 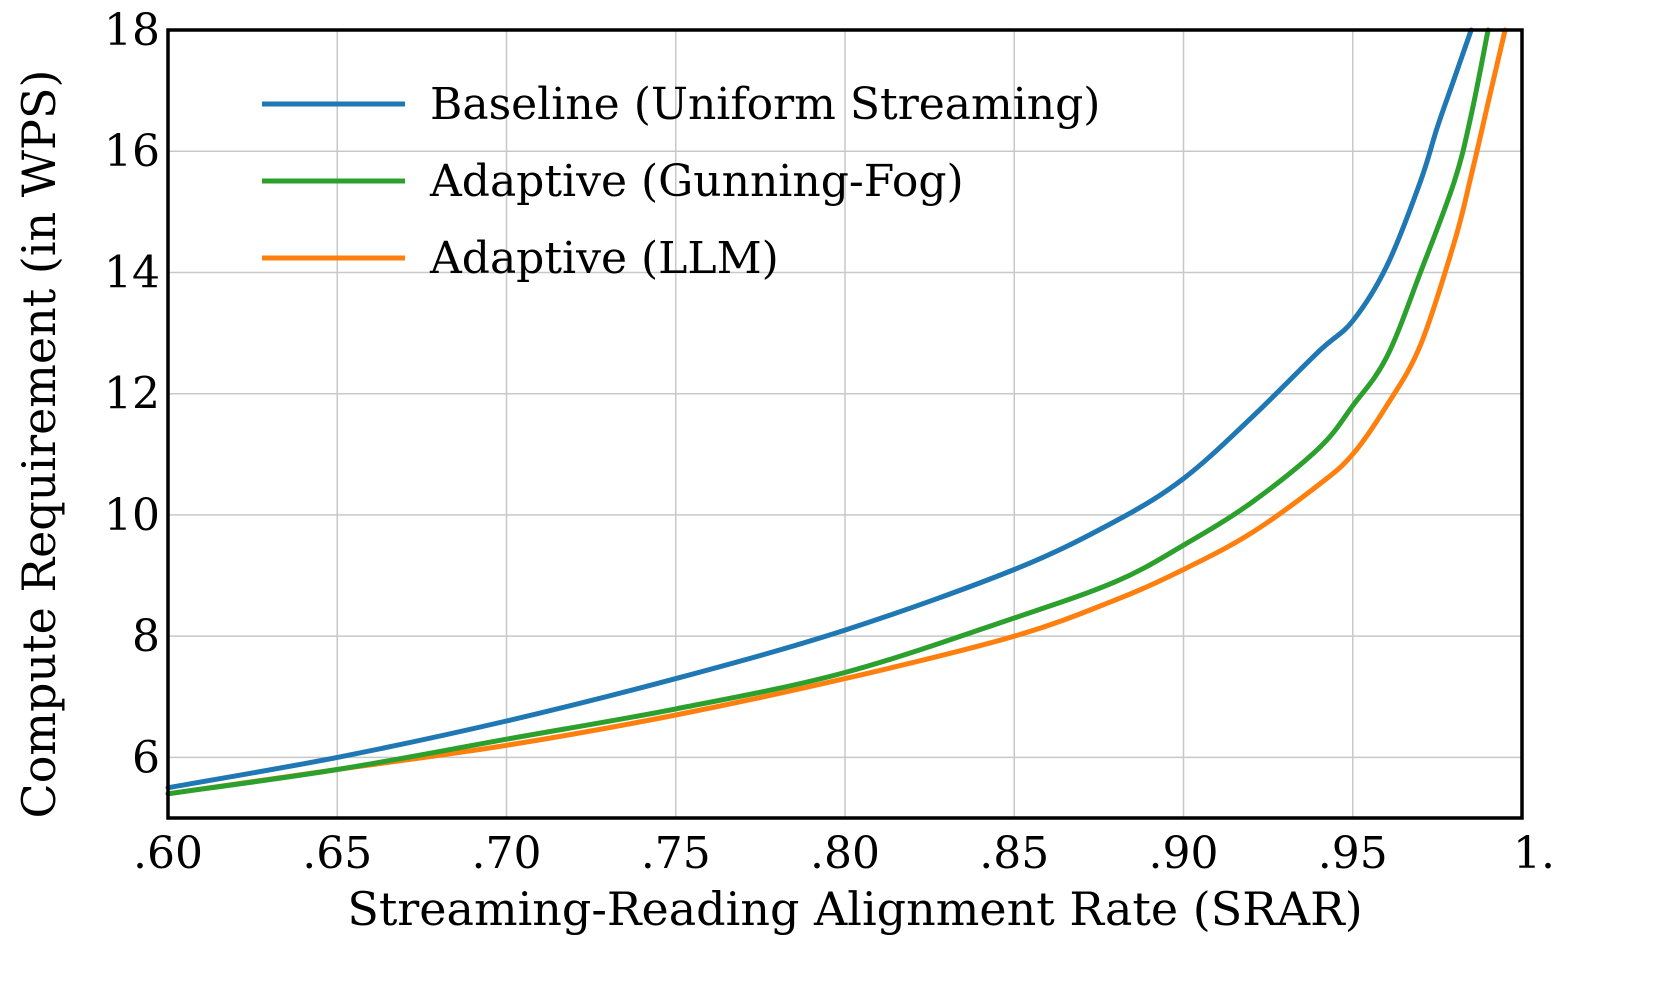 What do you see at coordinates (854, 909) in the screenshot?
I see `x-axis-title: Streaming-Reading Alignment Rate (SRAR)` at bounding box center [854, 909].